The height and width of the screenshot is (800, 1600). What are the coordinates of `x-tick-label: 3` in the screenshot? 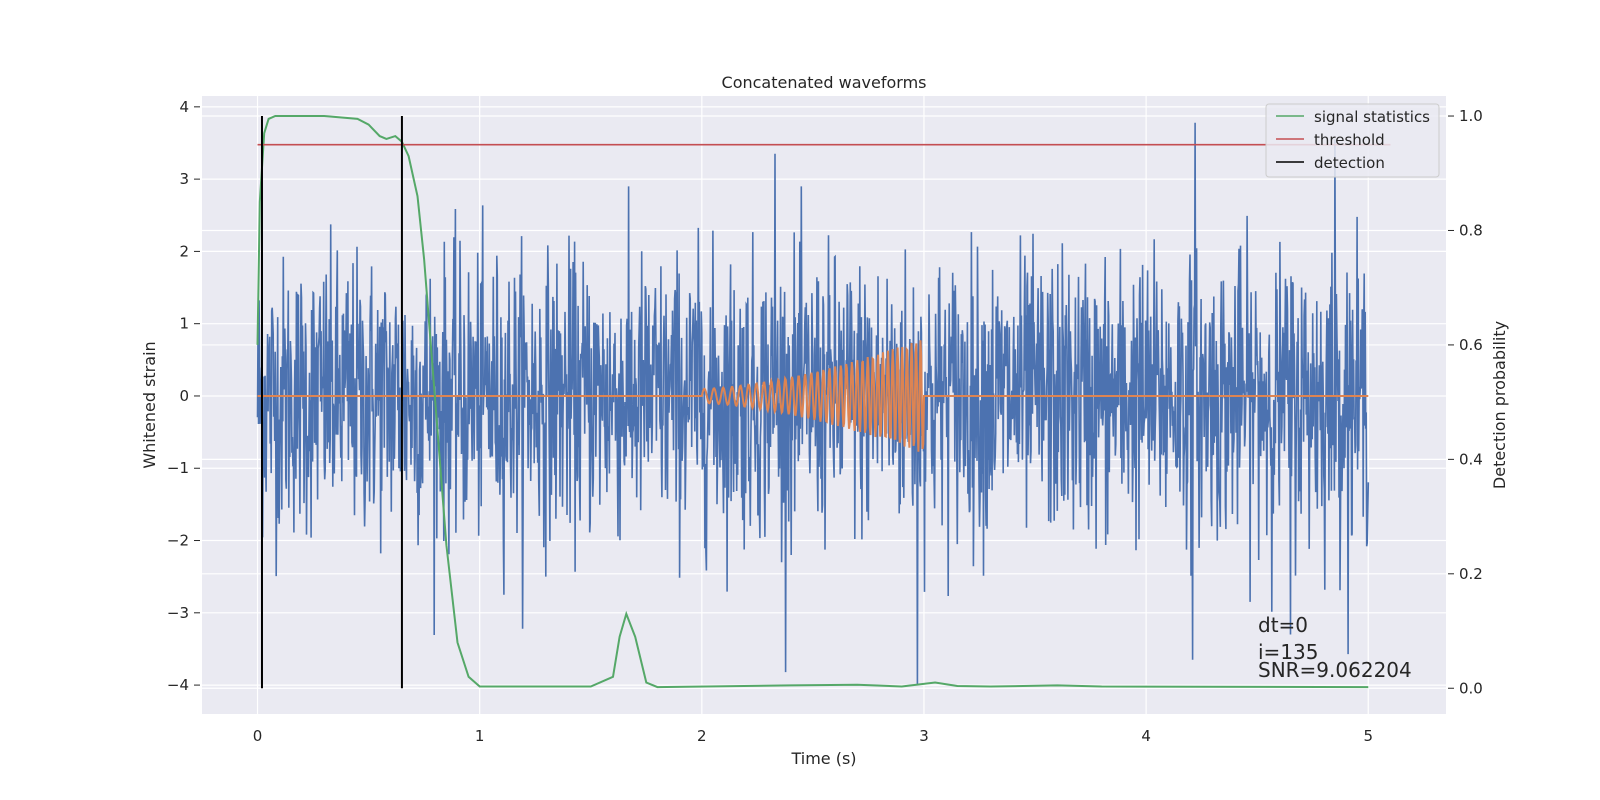 It's located at (924, 736).